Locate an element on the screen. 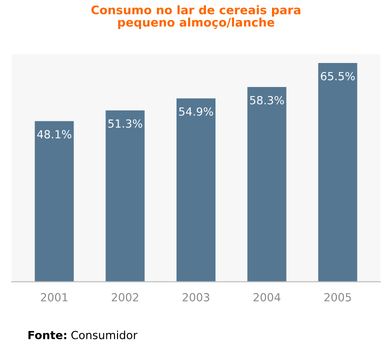 This screenshot has height=350, width=392. x-tick-label: 2002 is located at coordinates (125, 297).